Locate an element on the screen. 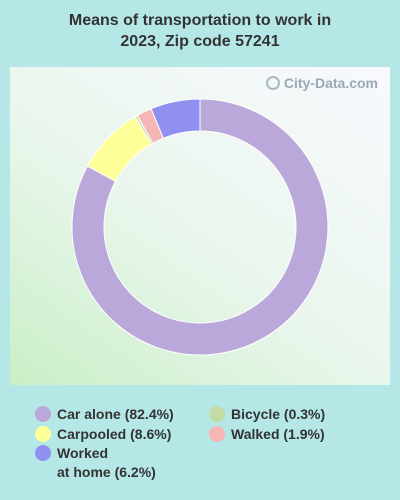 Image resolution: width=400 pixels, height=500 pixels. chart-title-line-1: Means of transportation to work in is located at coordinates (200, 20).